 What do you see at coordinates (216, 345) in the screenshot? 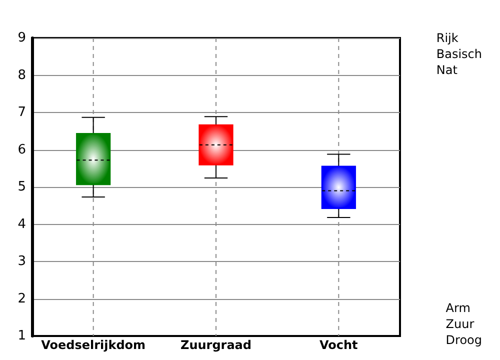
I see `x-tick-label: Zuurgraad` at bounding box center [216, 345].